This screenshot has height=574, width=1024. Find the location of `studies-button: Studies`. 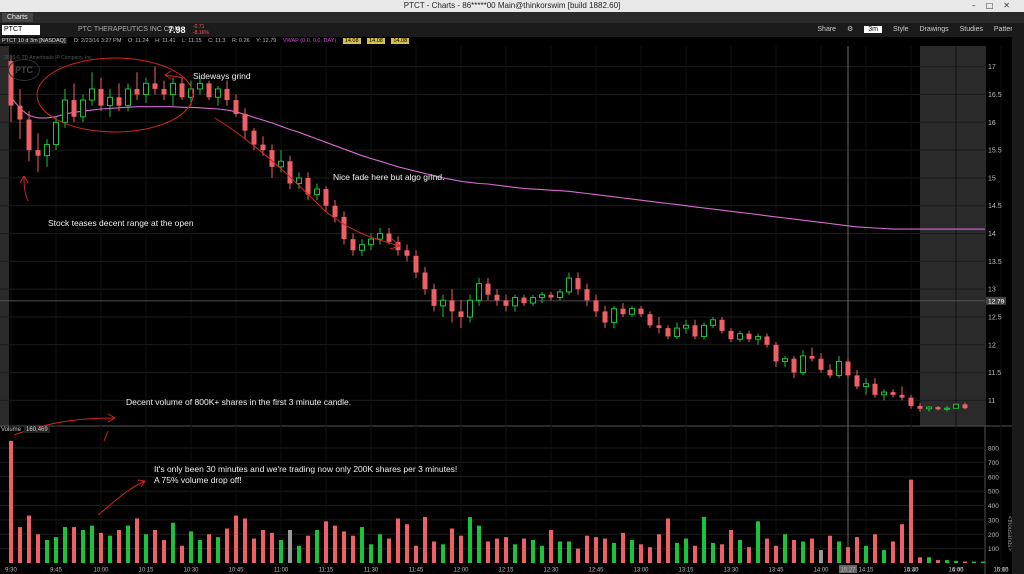

studies-button: Studies is located at coordinates (971, 29).